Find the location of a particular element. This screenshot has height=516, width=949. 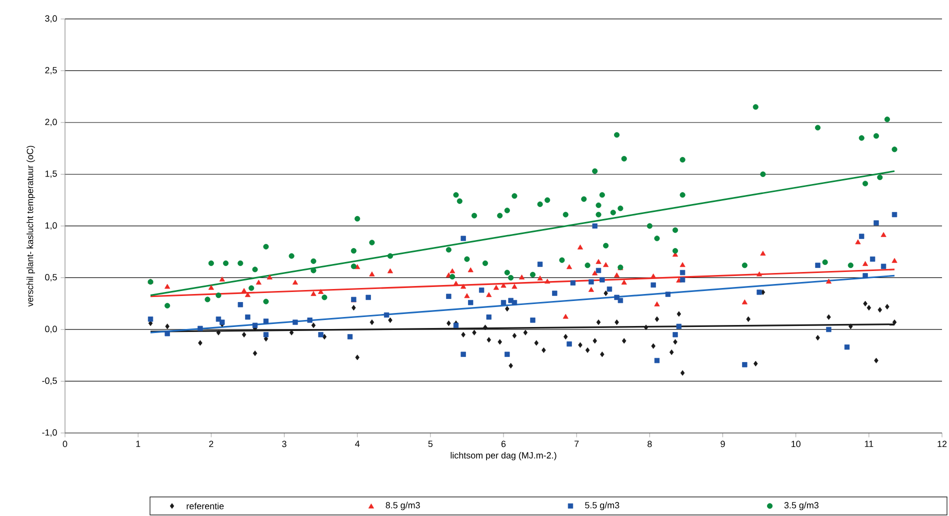

x-tick-label: 3 is located at coordinates (284, 444).